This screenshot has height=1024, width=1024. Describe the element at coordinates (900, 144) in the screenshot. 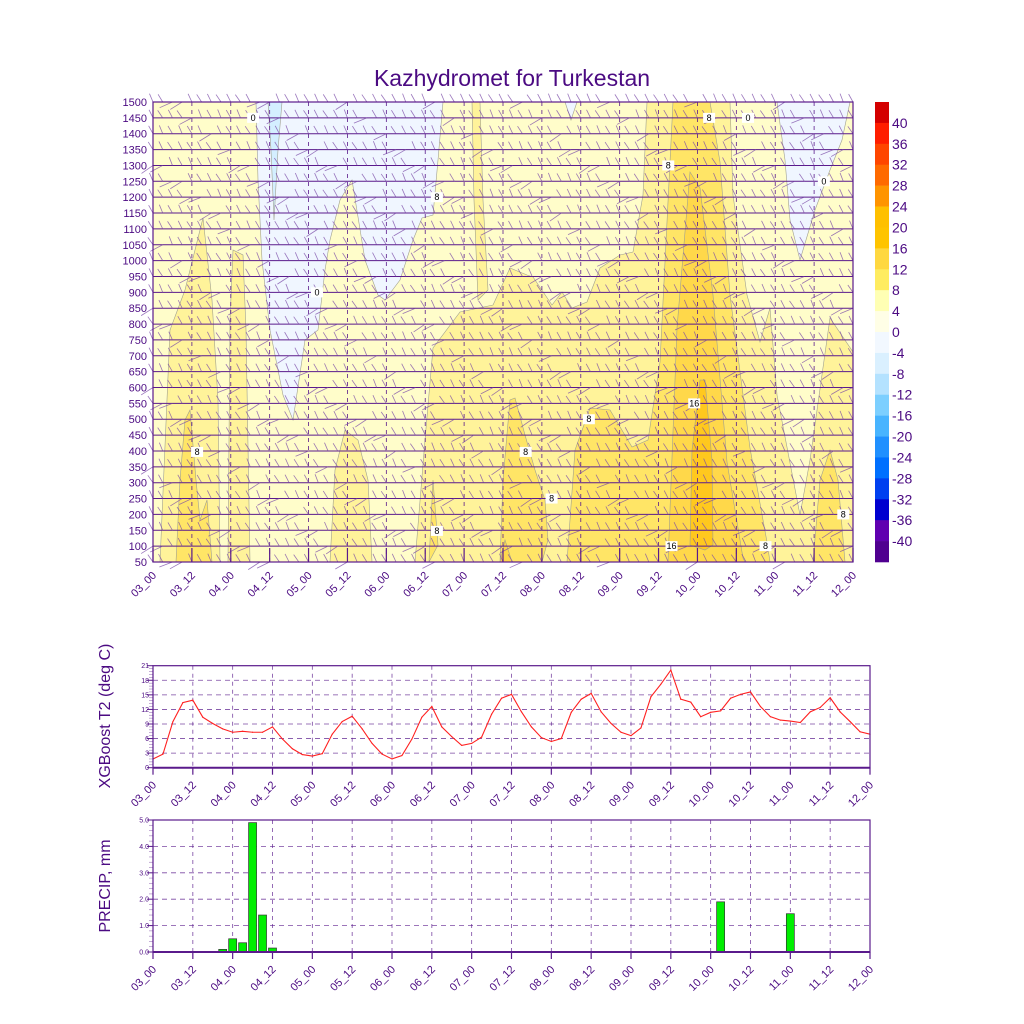

I see `colorbar-label: 36` at that location.